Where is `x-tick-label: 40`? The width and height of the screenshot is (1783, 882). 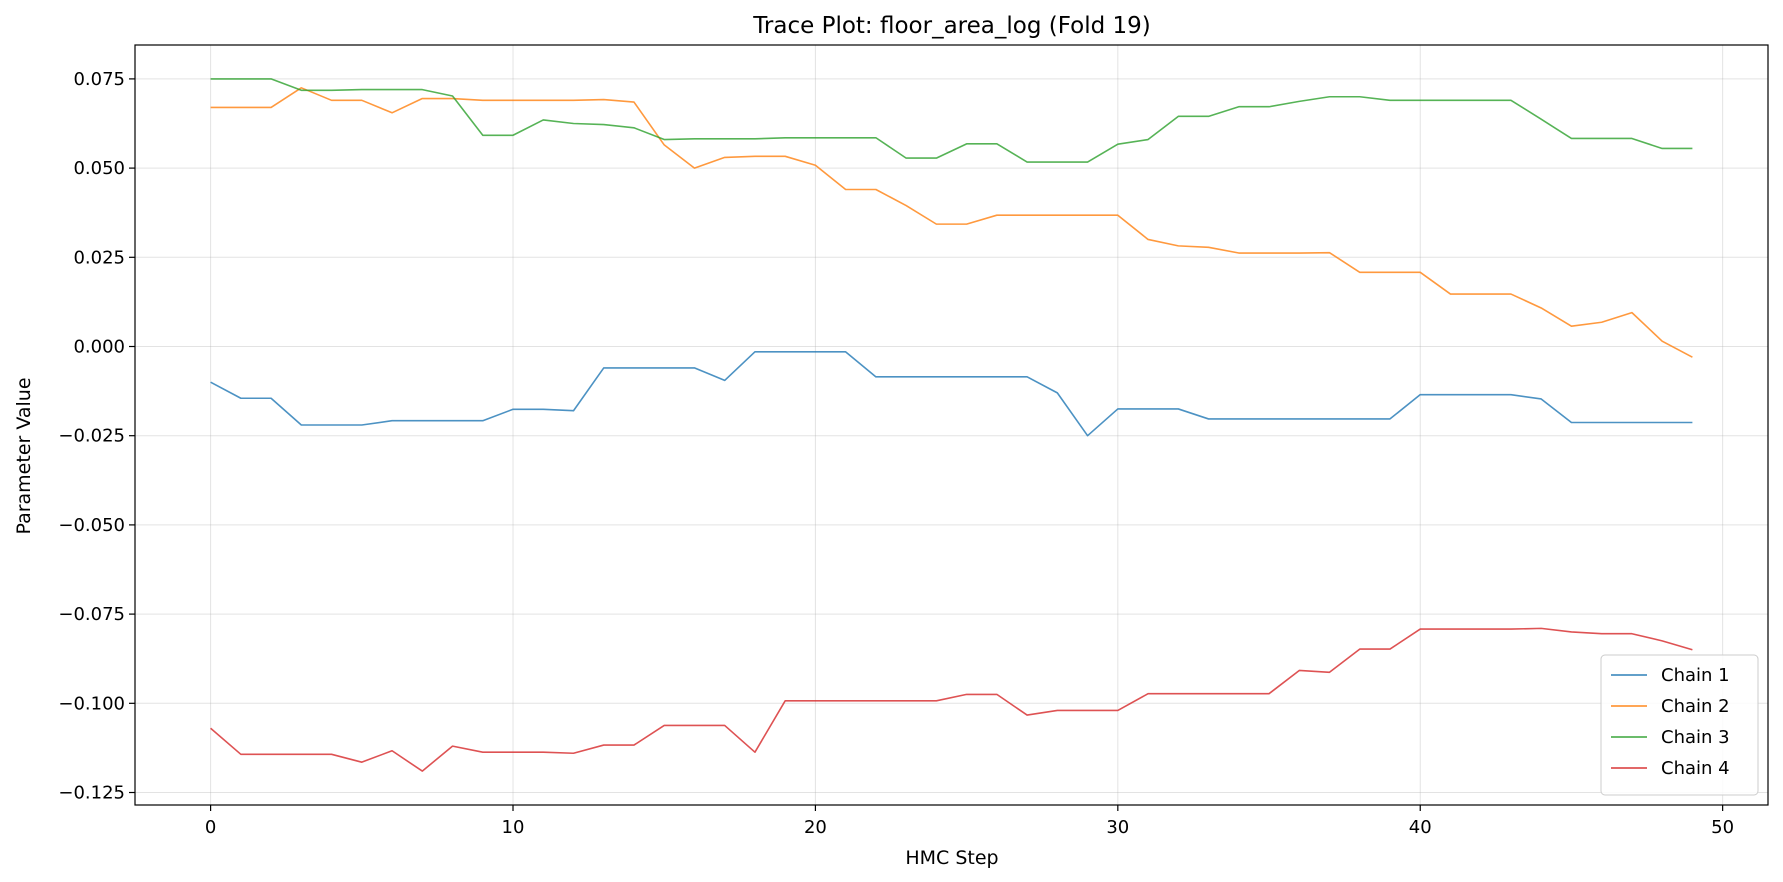 x-tick-label: 40 is located at coordinates (1420, 827).